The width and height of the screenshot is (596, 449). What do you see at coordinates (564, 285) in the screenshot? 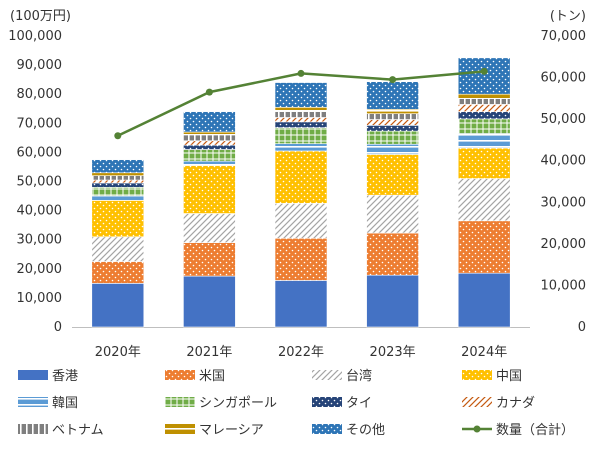
I see `right-axis-tick-label: 10,000` at bounding box center [564, 285].